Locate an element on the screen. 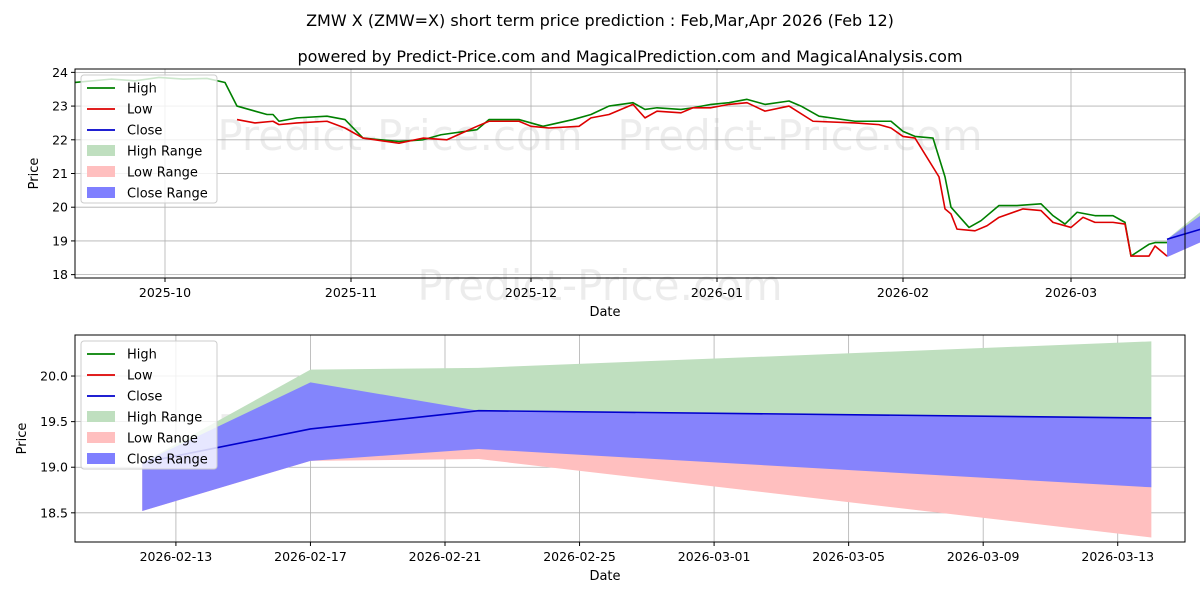 The image size is (1200, 604). x-tick-label: 2026-03-13 is located at coordinates (1117, 556).